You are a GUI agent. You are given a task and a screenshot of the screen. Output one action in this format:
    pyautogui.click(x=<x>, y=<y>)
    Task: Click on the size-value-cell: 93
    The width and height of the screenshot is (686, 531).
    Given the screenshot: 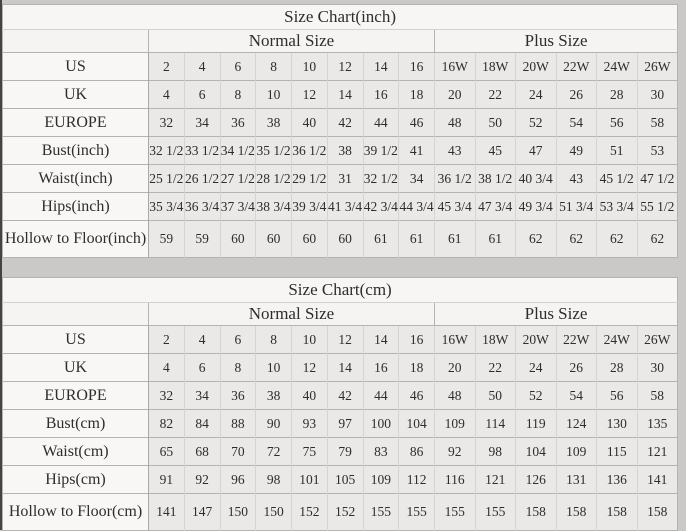 What is the action you would take?
    pyautogui.click(x=309, y=423)
    